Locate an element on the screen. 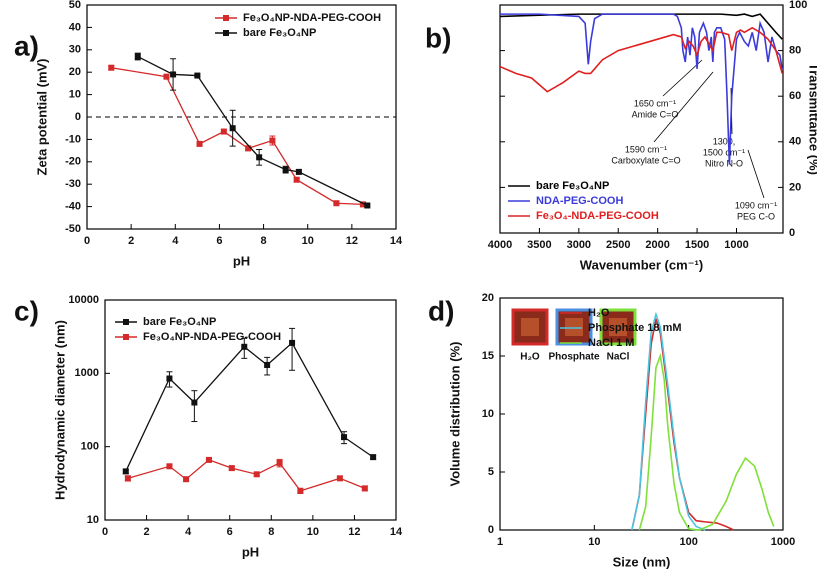 Image resolution: width=817 pixels, height=576 pixels. annotation: PEG C-O is located at coordinates (756, 216).